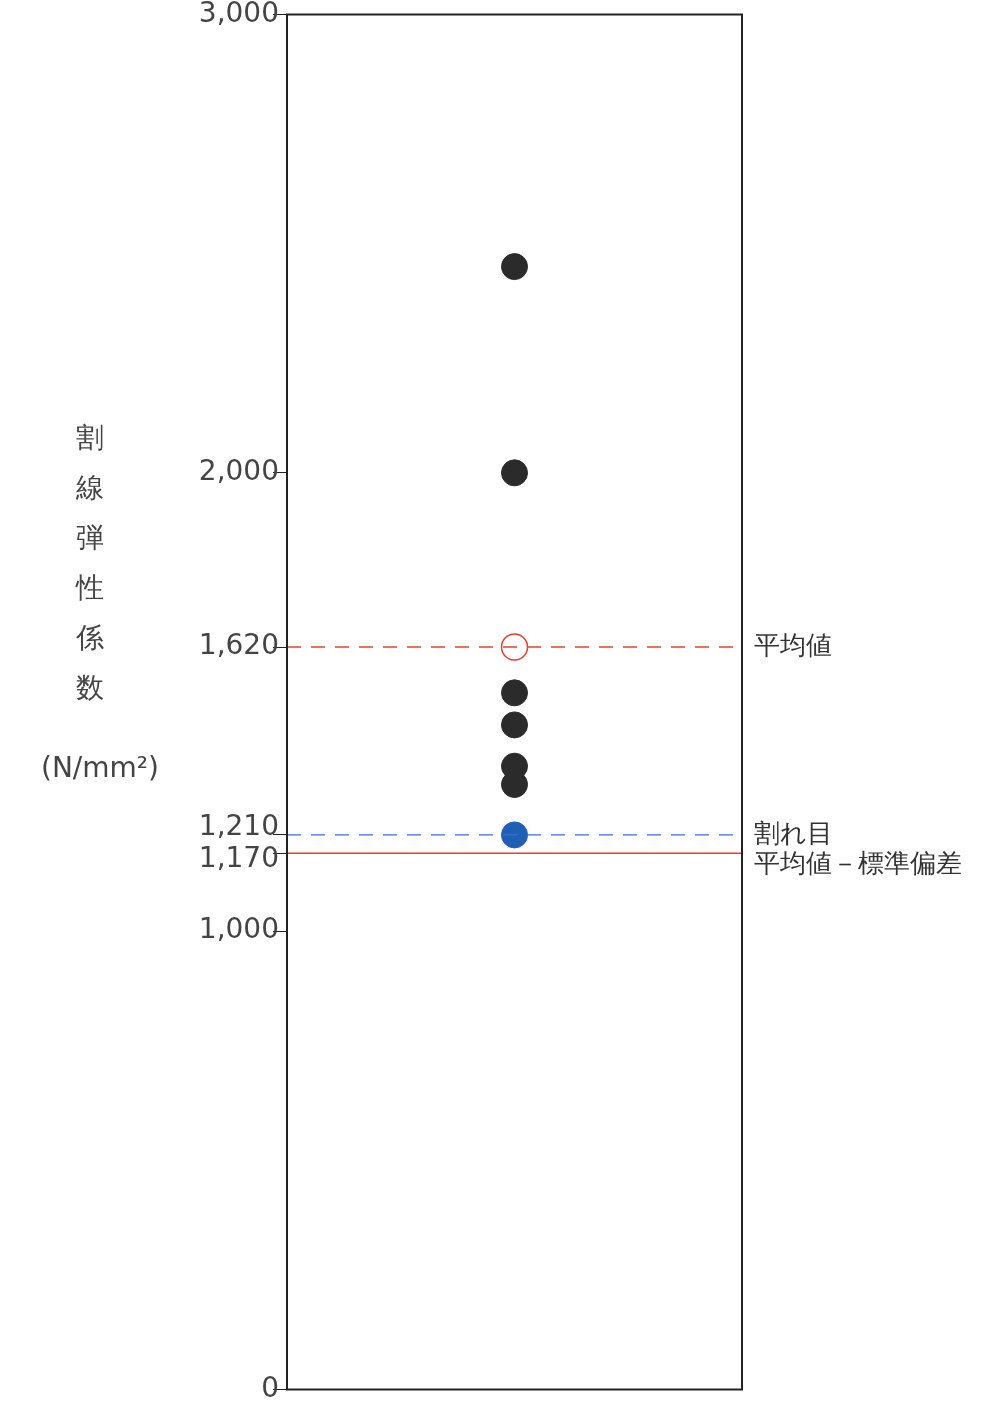 This screenshot has width=985, height=1404. What do you see at coordinates (238, 929) in the screenshot?
I see `y-tick-label: 1,000` at bounding box center [238, 929].